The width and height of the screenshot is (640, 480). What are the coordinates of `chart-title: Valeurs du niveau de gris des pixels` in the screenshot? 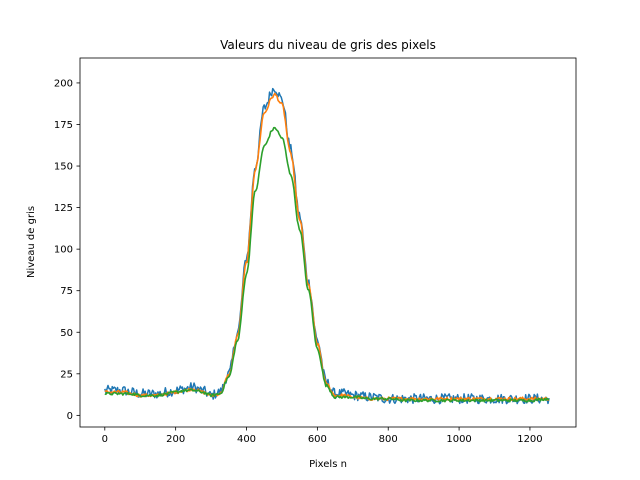 It's located at (328, 45).